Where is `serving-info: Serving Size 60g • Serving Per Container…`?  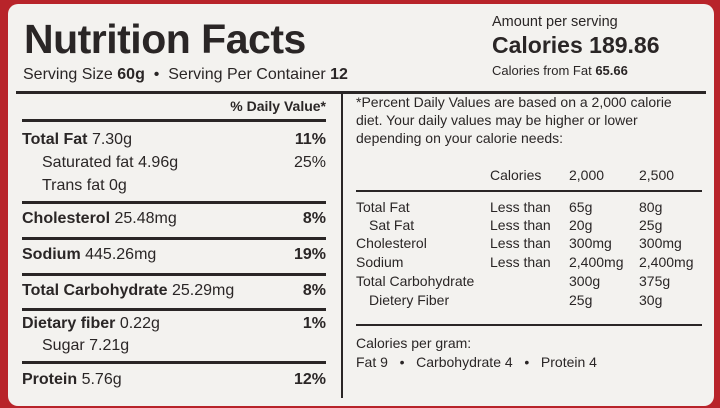 serving-info: Serving Size 60g • Serving Per Container… is located at coordinates (185, 75).